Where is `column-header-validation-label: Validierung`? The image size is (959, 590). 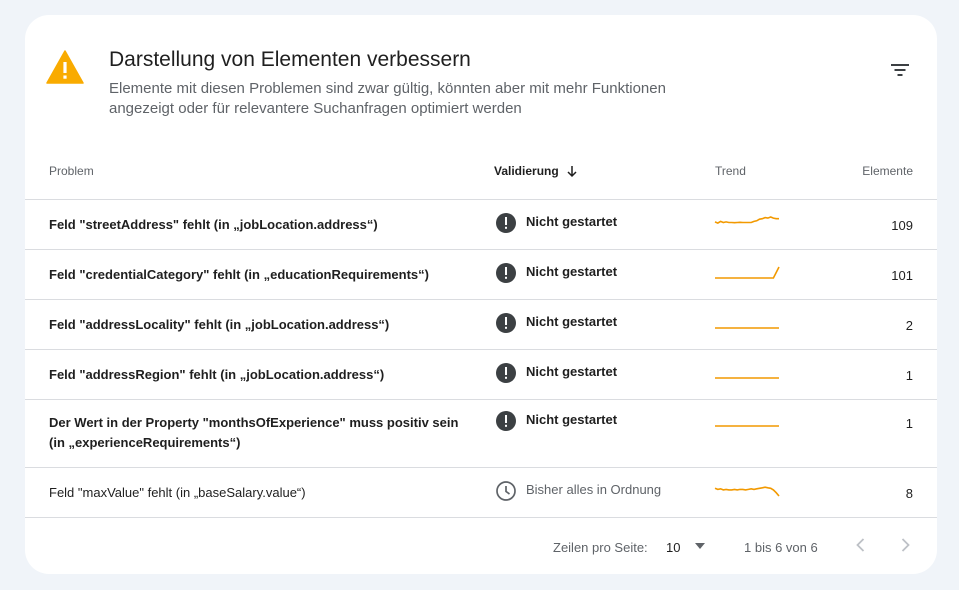
column-header-validation-label: Validierung is located at coordinates (526, 171).